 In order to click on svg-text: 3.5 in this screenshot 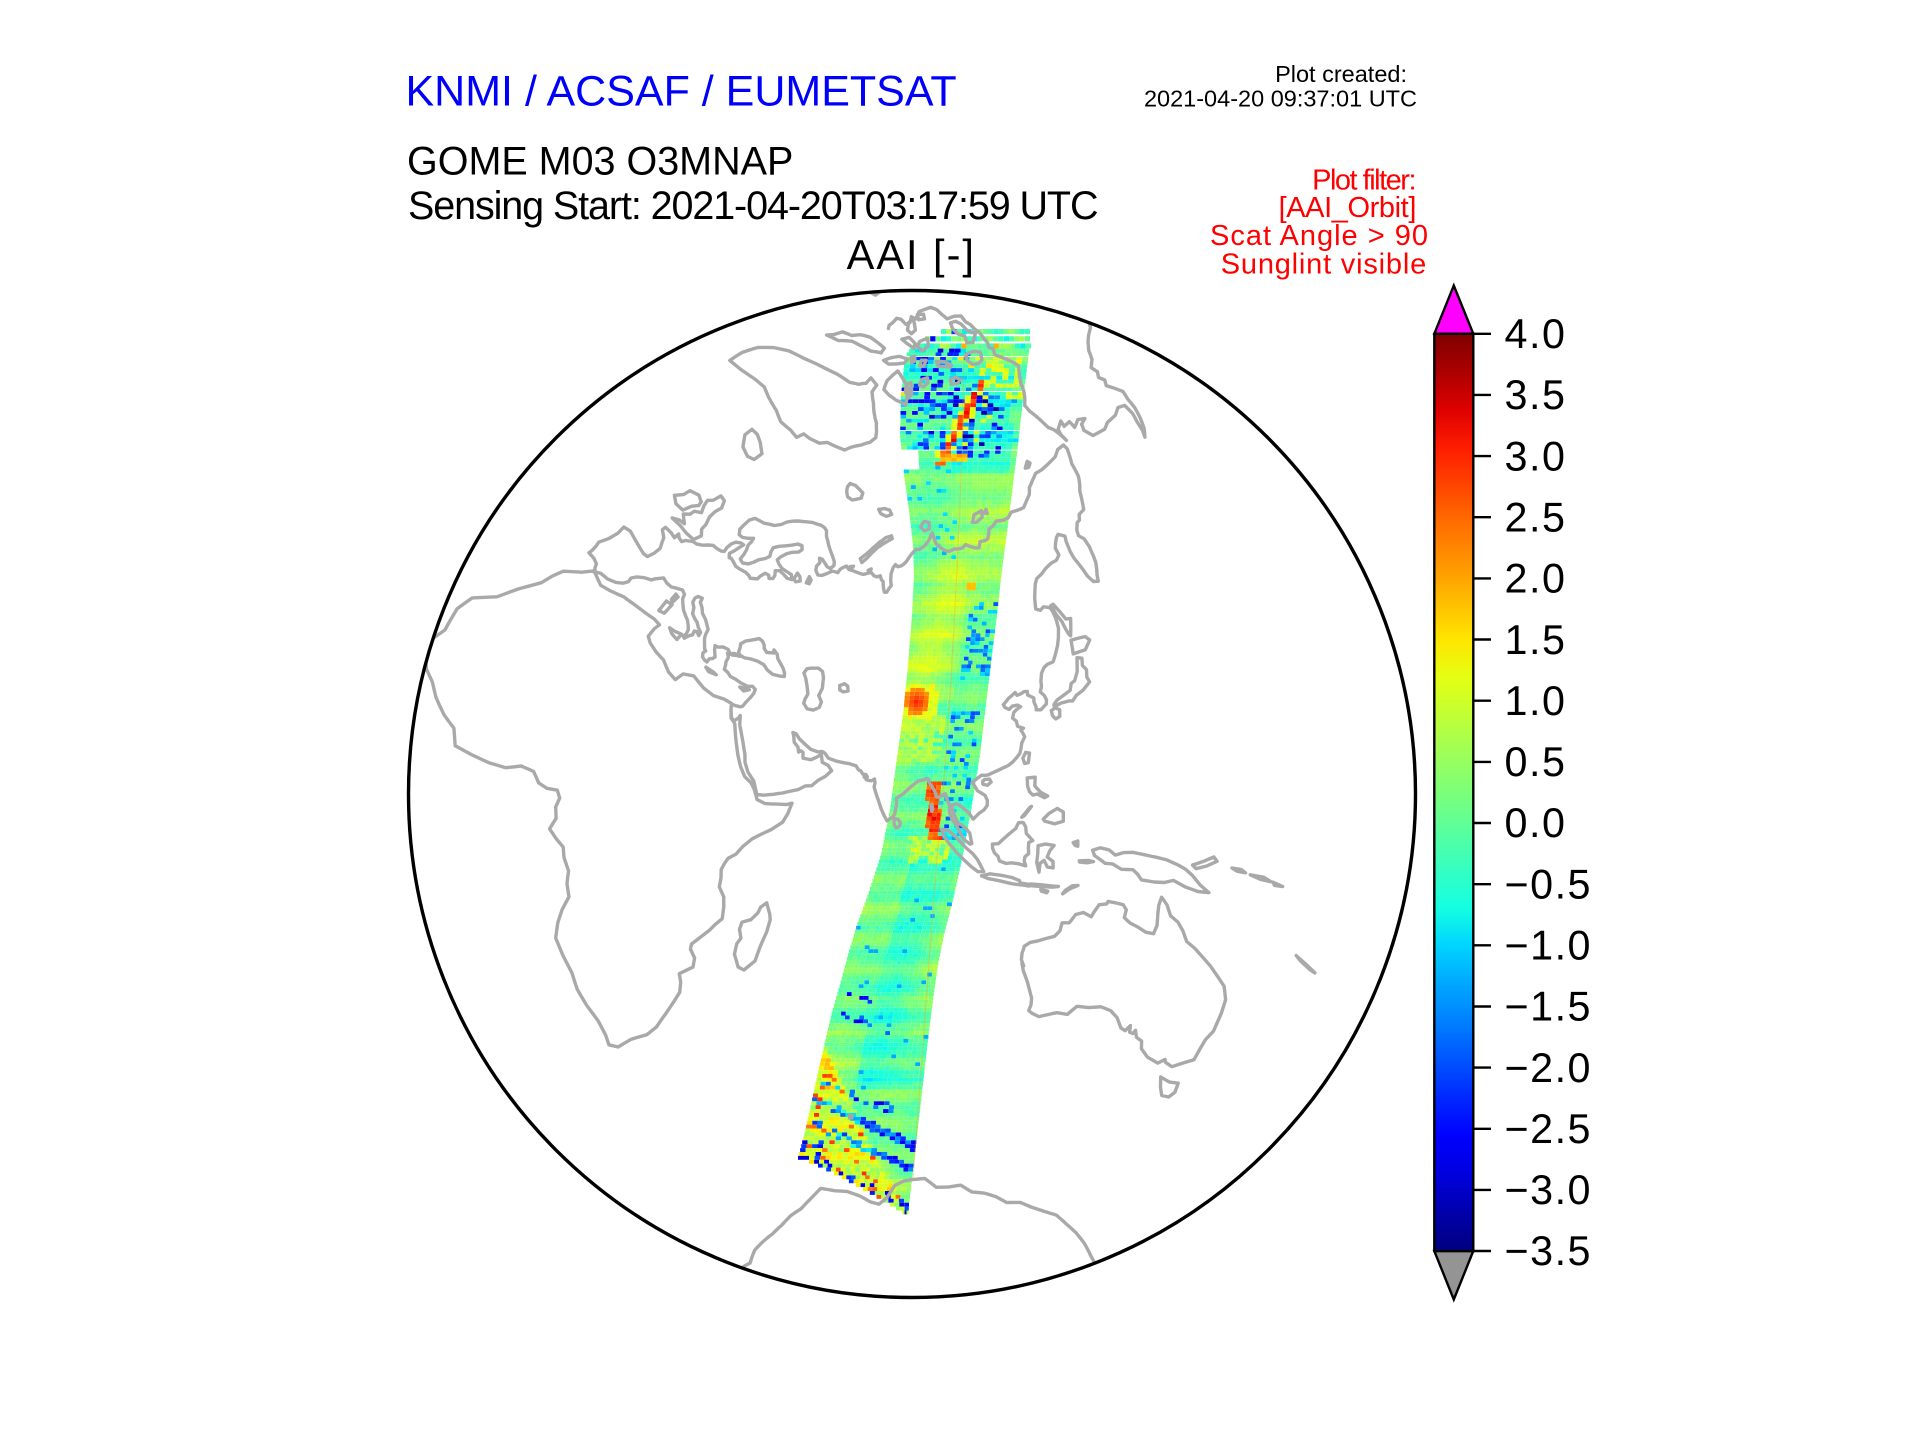, I will do `click(1536, 395)`.